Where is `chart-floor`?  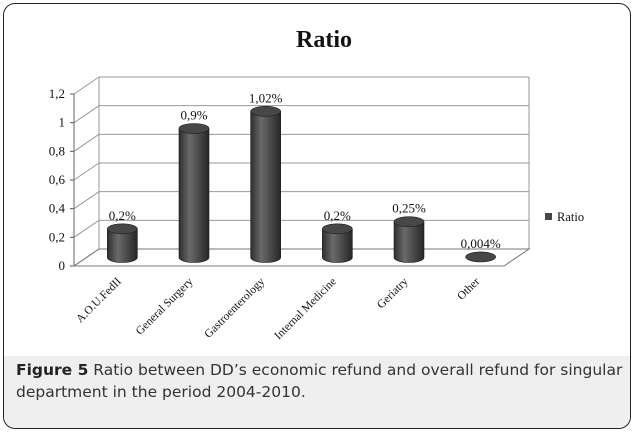 chart-floor is located at coordinates (301, 257).